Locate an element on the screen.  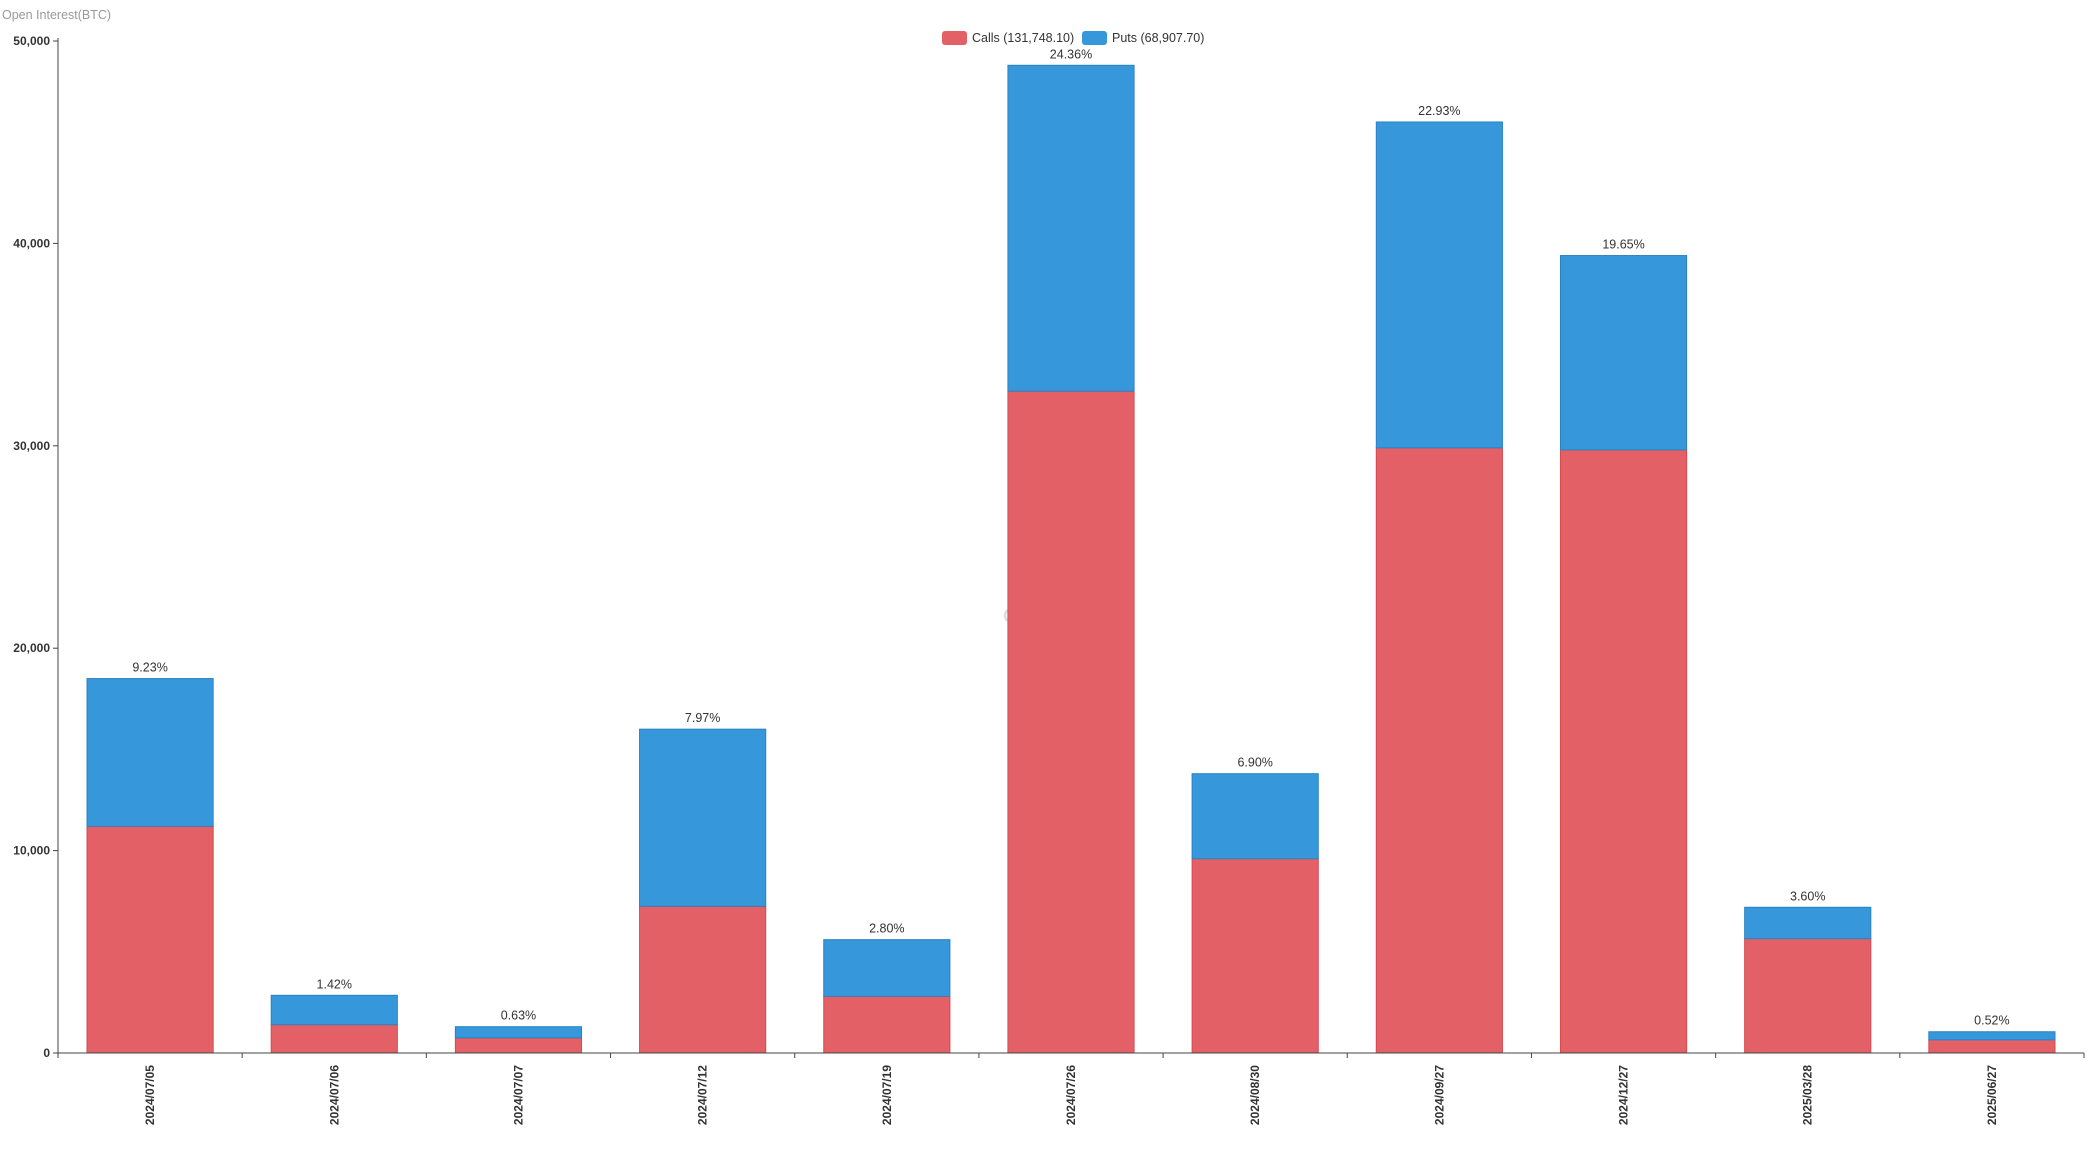
x-tick-label: 2024/07/19 is located at coordinates (887, 1095).